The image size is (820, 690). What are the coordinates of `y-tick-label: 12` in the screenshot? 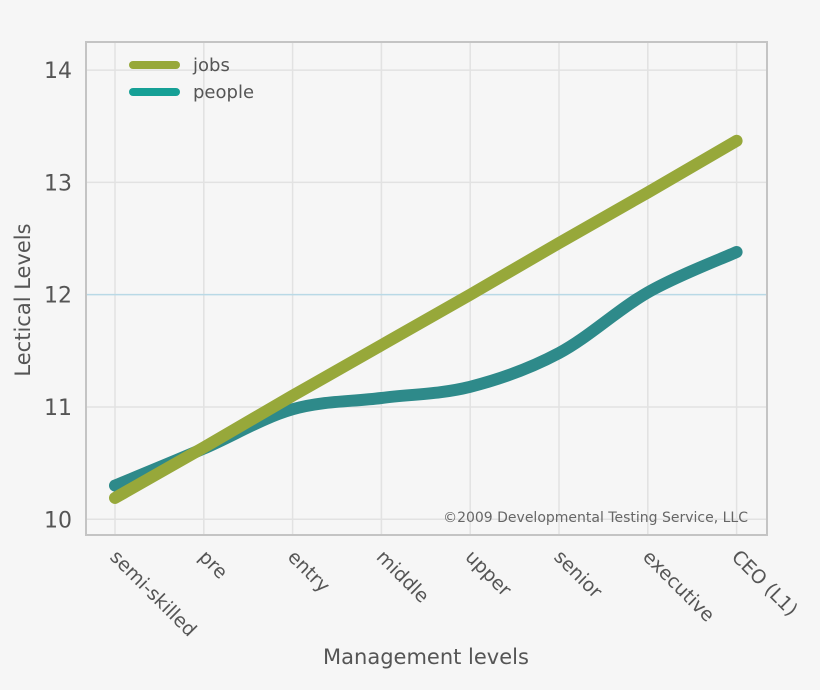 It's located at (58, 296).